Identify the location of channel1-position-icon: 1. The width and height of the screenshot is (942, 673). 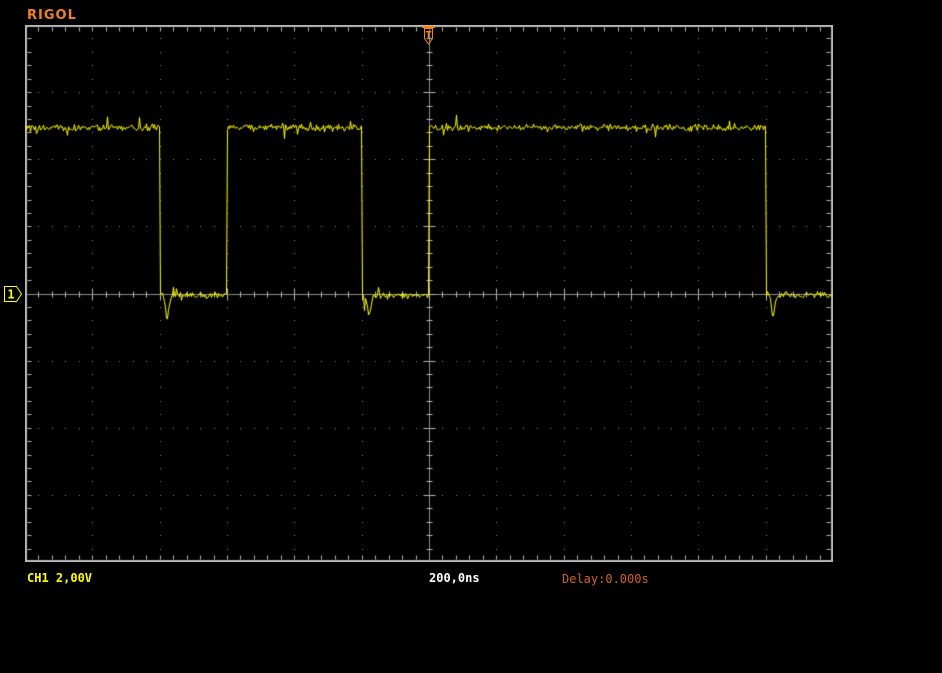
(13, 294).